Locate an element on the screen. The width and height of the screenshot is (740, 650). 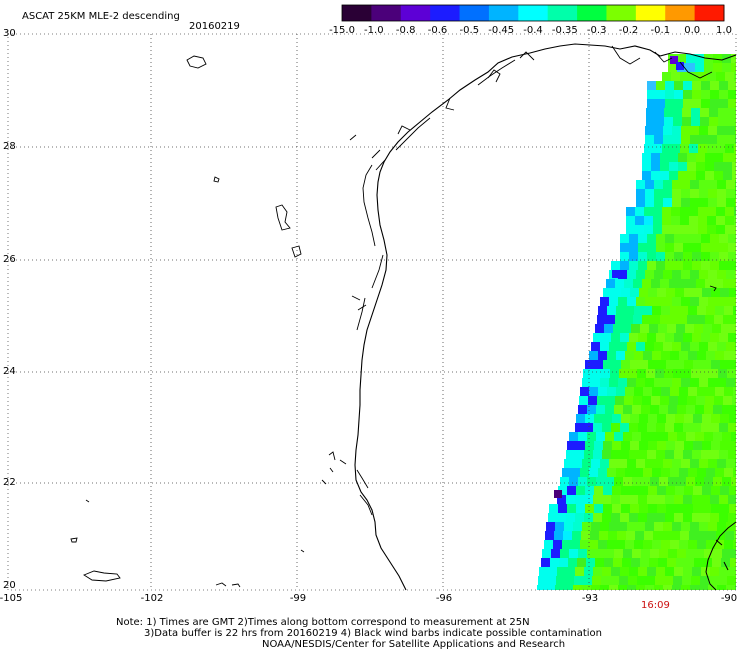
colorbar-tick-label: -1.0 is located at coordinates (374, 30).